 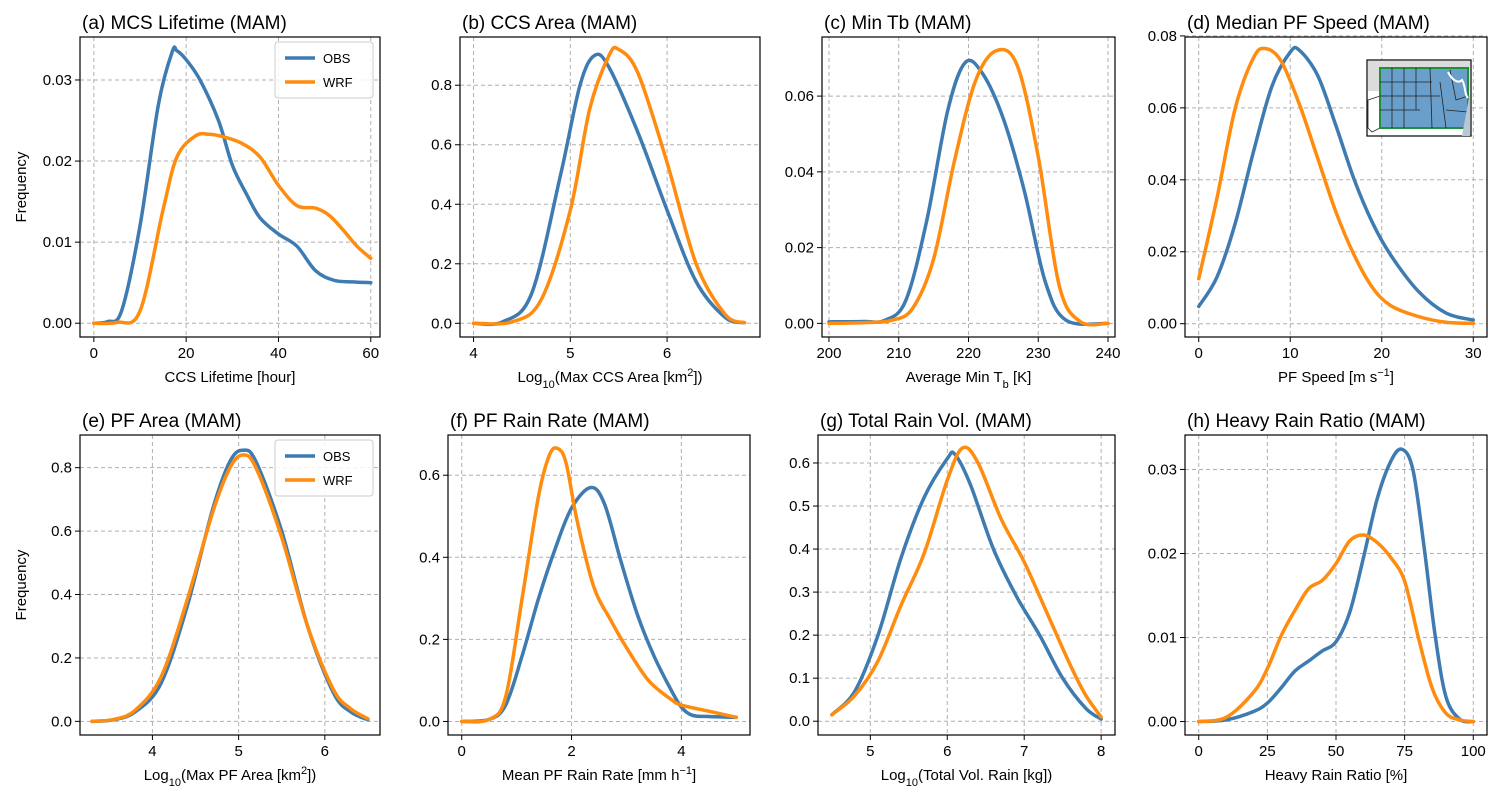 What do you see at coordinates (799, 678) in the screenshot?
I see `y-tick-label: 0.1` at bounding box center [799, 678].